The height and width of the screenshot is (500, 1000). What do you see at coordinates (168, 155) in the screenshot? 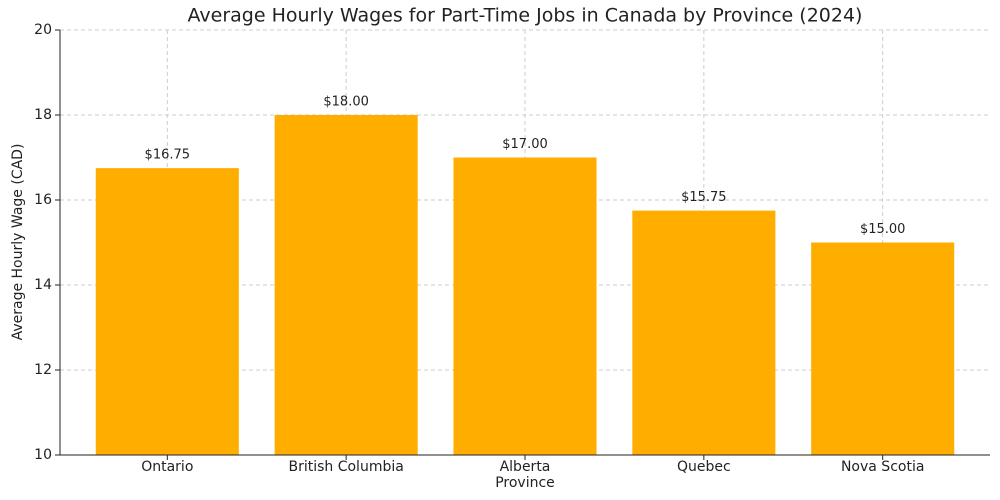
I see `value-label: $16.75` at bounding box center [168, 155].